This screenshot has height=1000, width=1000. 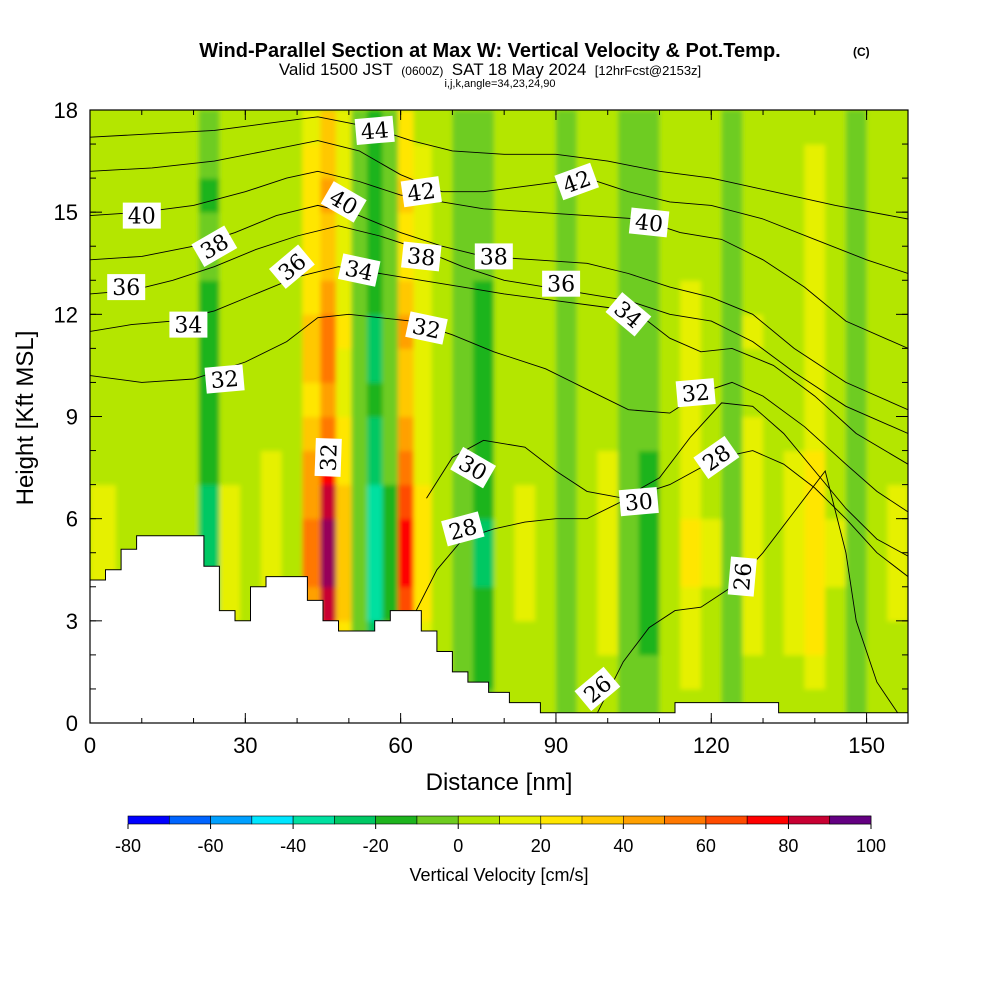 What do you see at coordinates (374, 130) in the screenshot?
I see `contour-label-44: 44` at bounding box center [374, 130].